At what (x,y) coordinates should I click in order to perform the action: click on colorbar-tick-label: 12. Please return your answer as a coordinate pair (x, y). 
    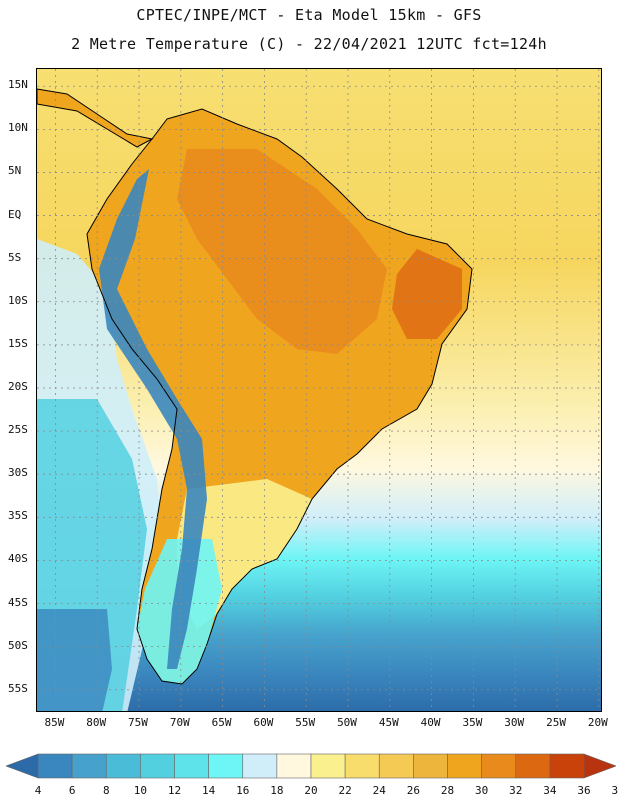
    Looking at the image, I should click on (174, 790).